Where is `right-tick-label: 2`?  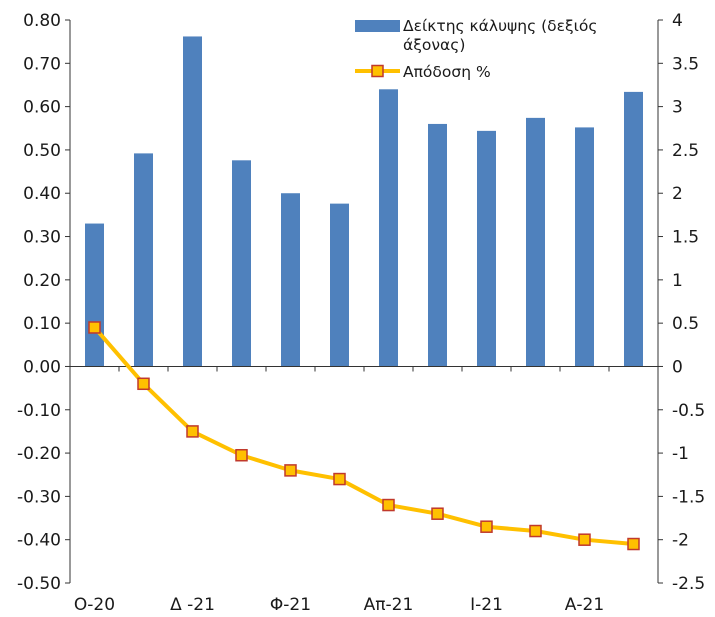 right-tick-label: 2 is located at coordinates (677, 194).